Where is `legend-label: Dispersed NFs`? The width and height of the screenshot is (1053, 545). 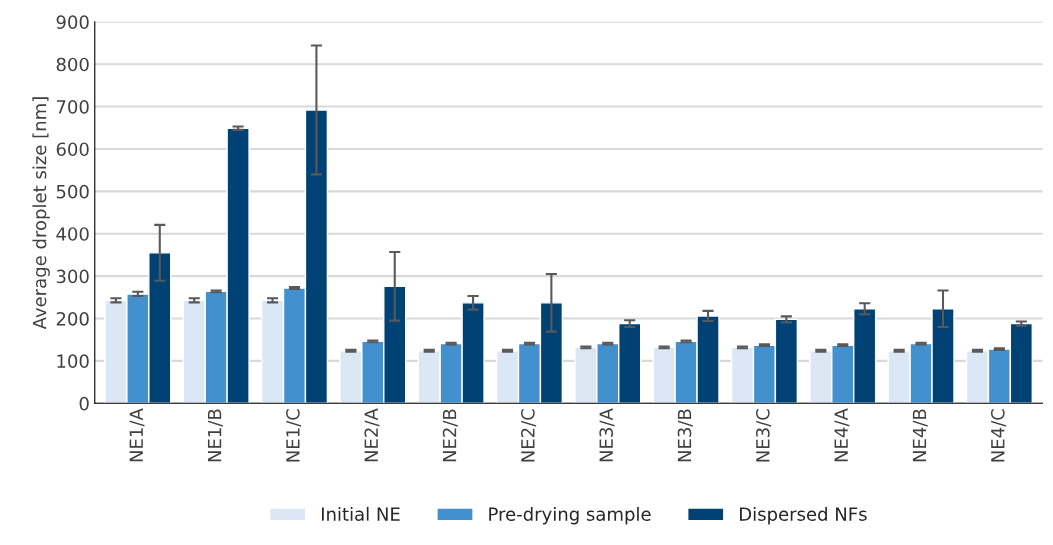 legend-label: Dispersed NFs is located at coordinates (803, 515).